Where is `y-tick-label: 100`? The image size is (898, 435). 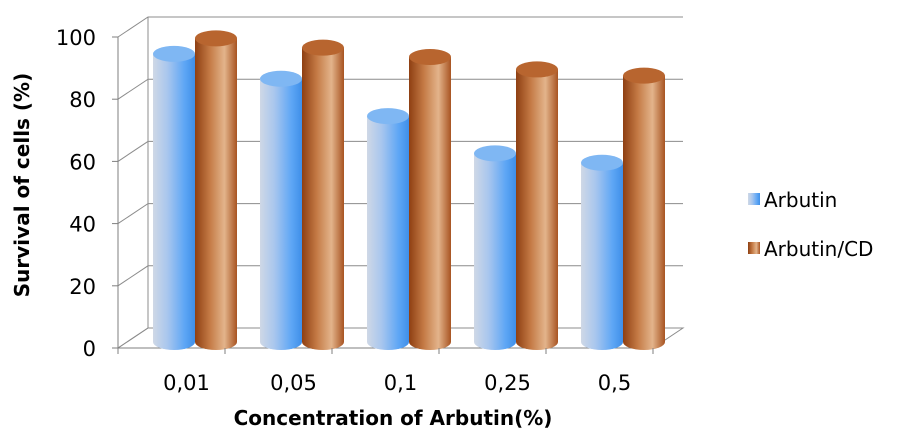
y-tick-label: 100 is located at coordinates (76, 38).